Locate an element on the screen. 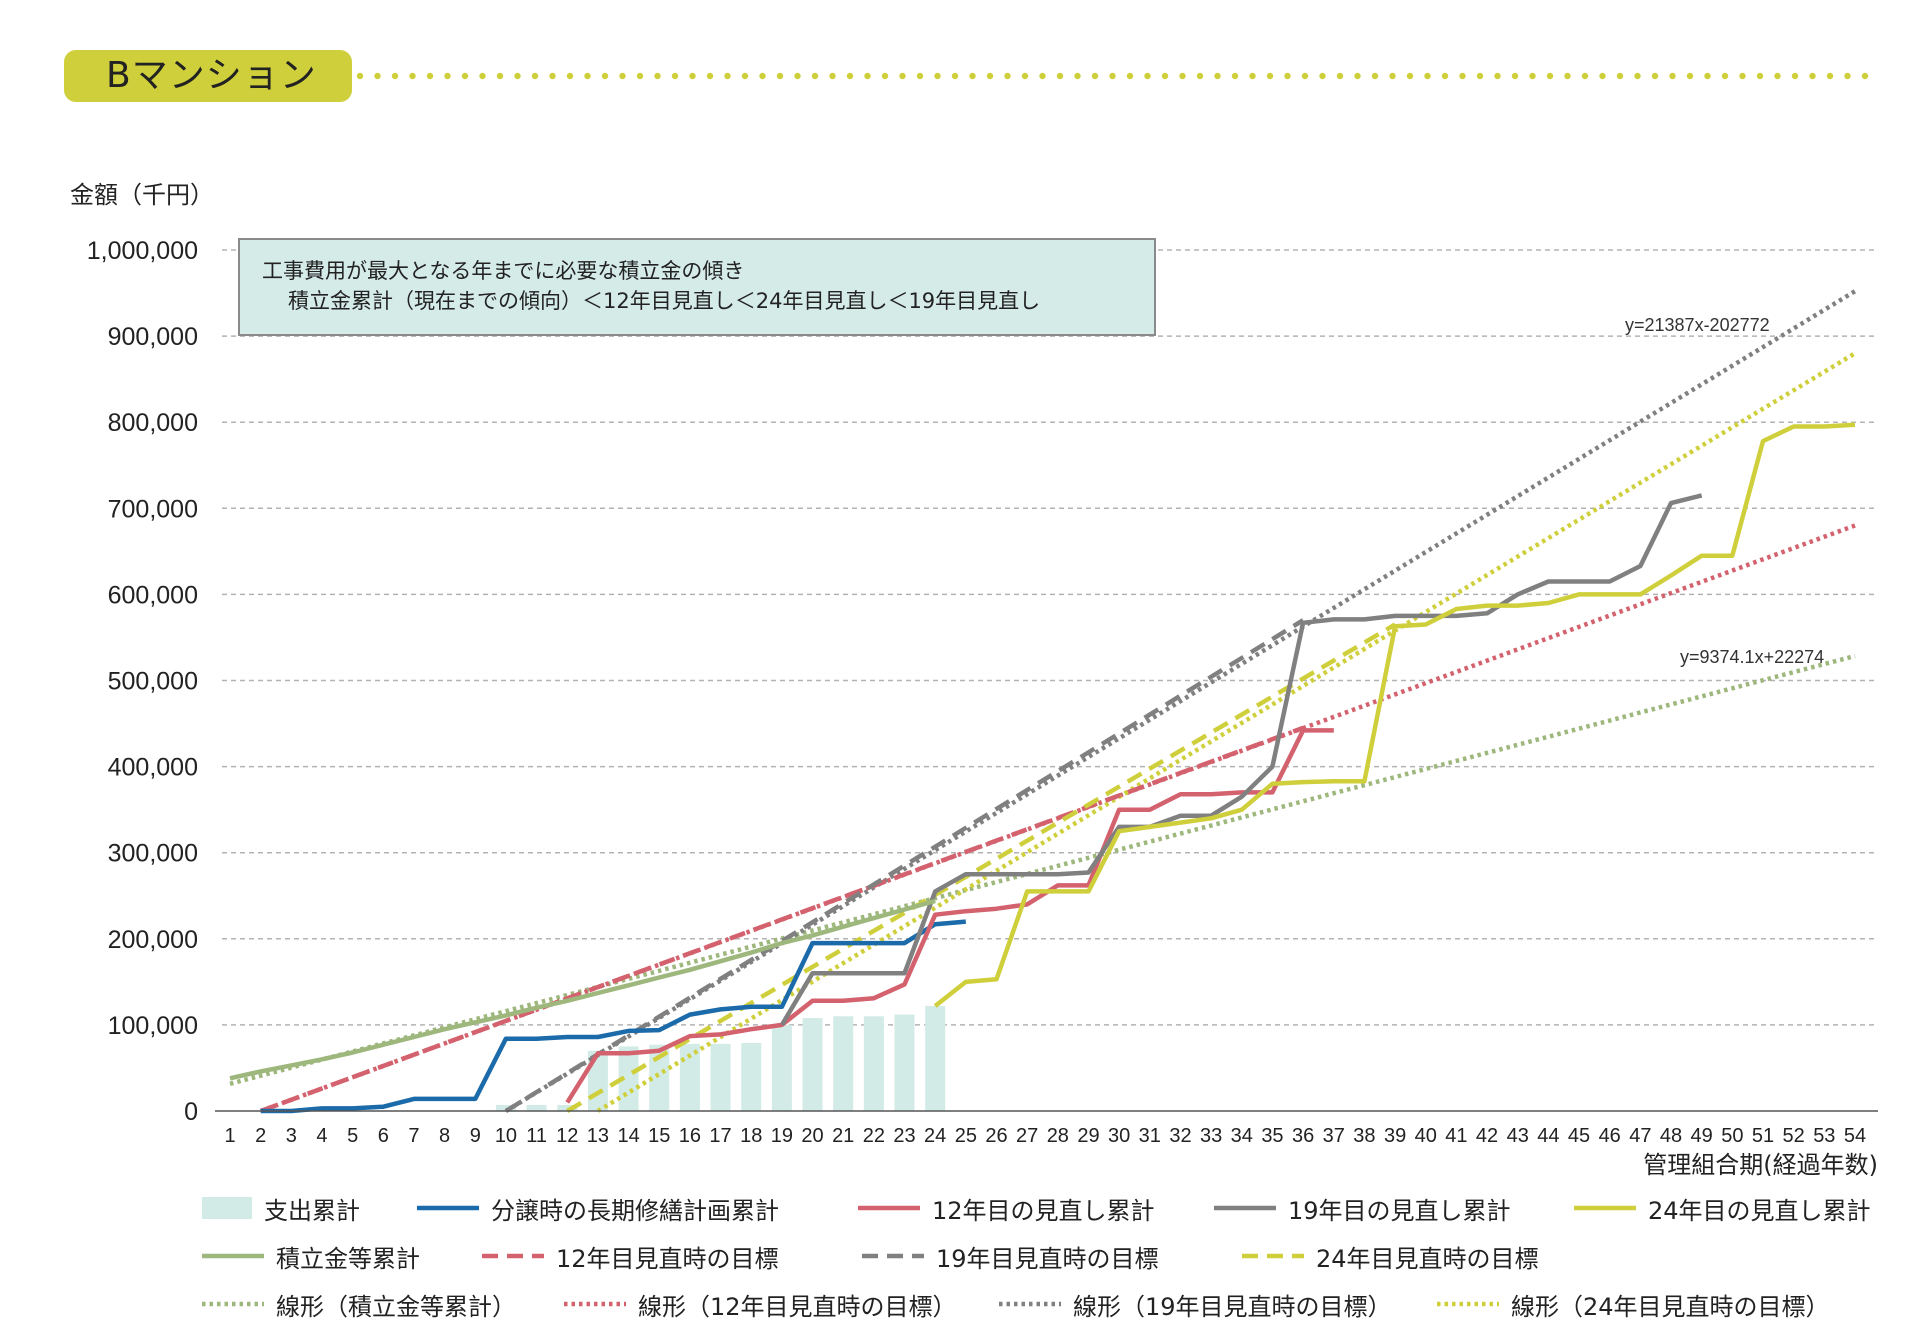 The width and height of the screenshot is (1920, 1327). x-tick-label: 40 is located at coordinates (1426, 1136).